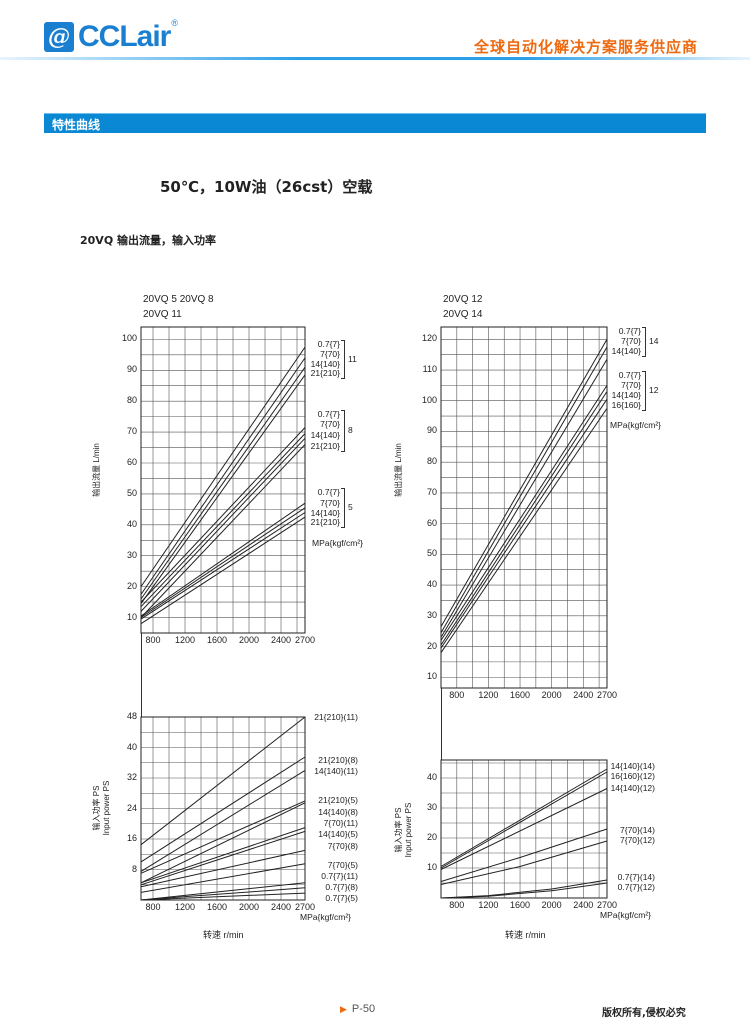 This screenshot has height=1035, width=750. I want to click on y-tick-label: 10, so click(431, 867).